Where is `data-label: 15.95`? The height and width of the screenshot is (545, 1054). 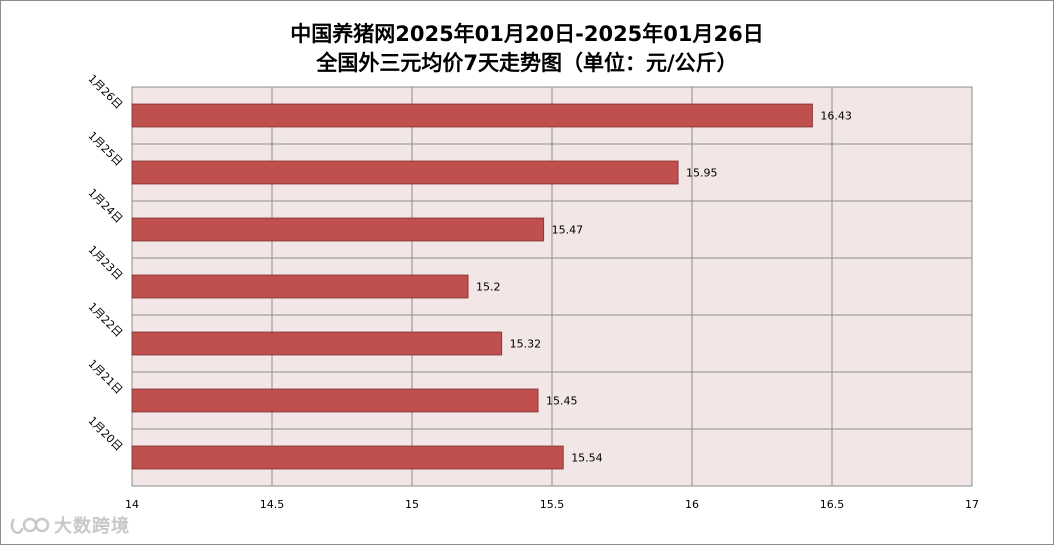
data-label: 15.95 is located at coordinates (702, 173).